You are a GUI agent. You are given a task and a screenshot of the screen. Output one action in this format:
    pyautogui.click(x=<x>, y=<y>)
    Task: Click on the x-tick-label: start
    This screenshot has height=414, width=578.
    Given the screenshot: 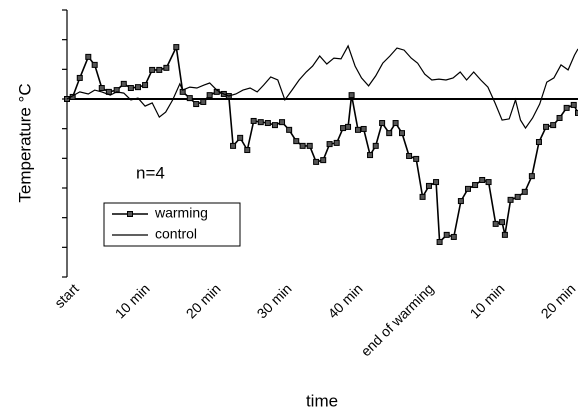 What is the action you would take?
    pyautogui.click(x=66, y=295)
    